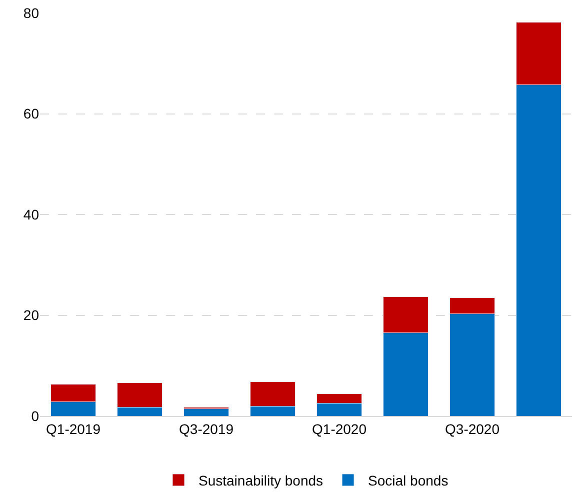 Image resolution: width=577 pixels, height=501 pixels. I want to click on x-tick-label: Q3-2019, so click(206, 428).